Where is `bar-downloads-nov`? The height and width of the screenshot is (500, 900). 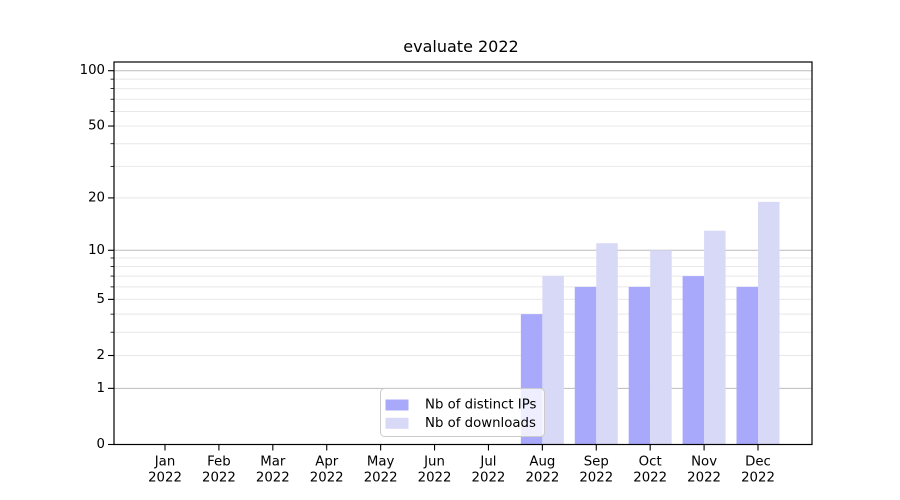
bar-downloads-nov is located at coordinates (715, 337).